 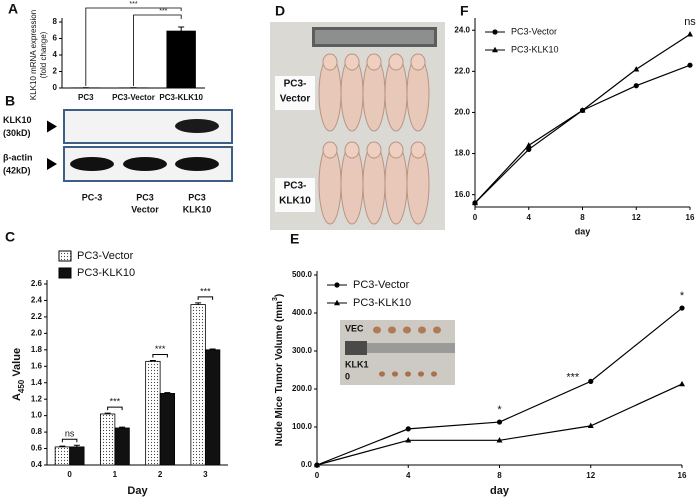 What do you see at coordinates (10, 101) in the screenshot?
I see `panel-letter: B` at bounding box center [10, 101].